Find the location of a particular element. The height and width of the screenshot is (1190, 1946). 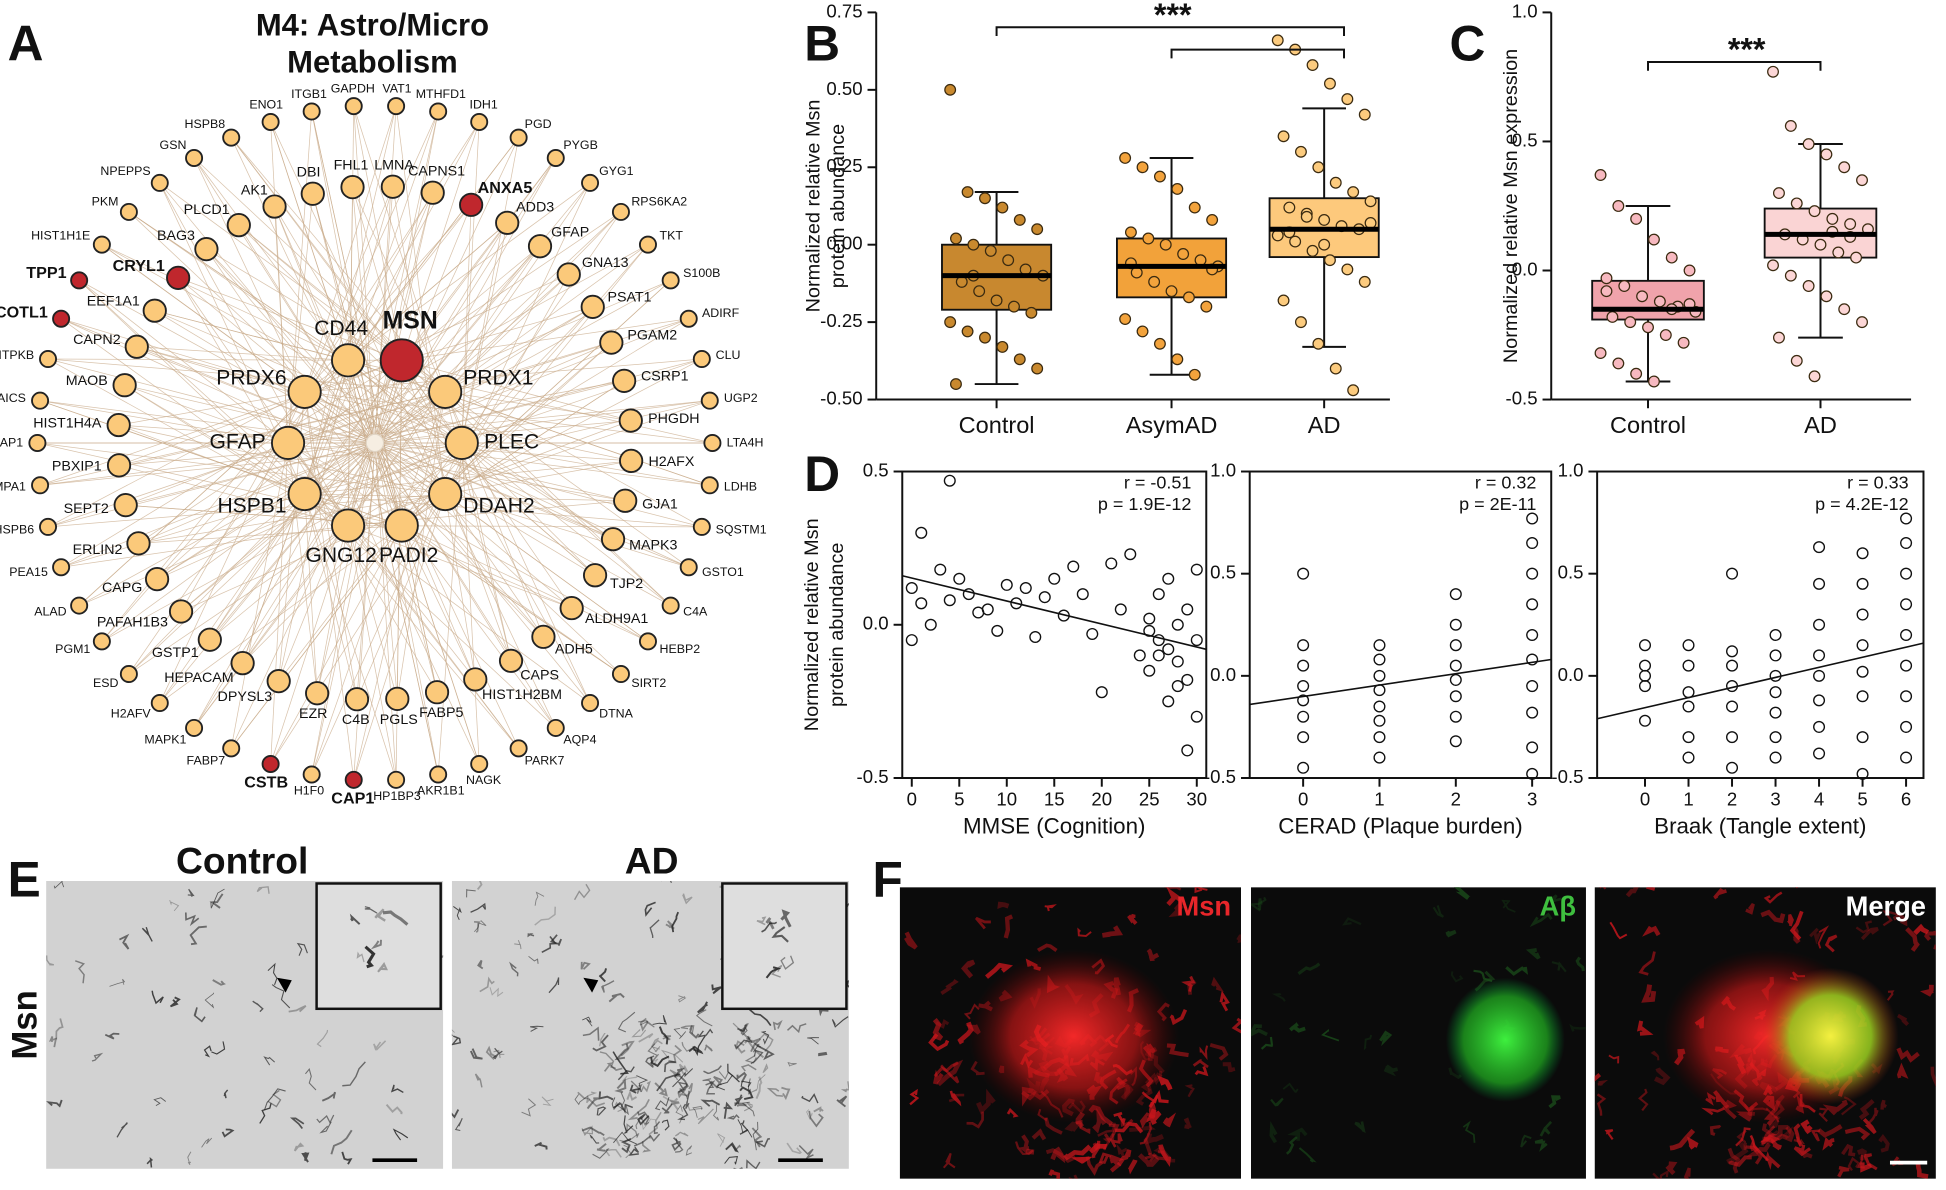

network-node-label: PGAM2 is located at coordinates (652, 336).